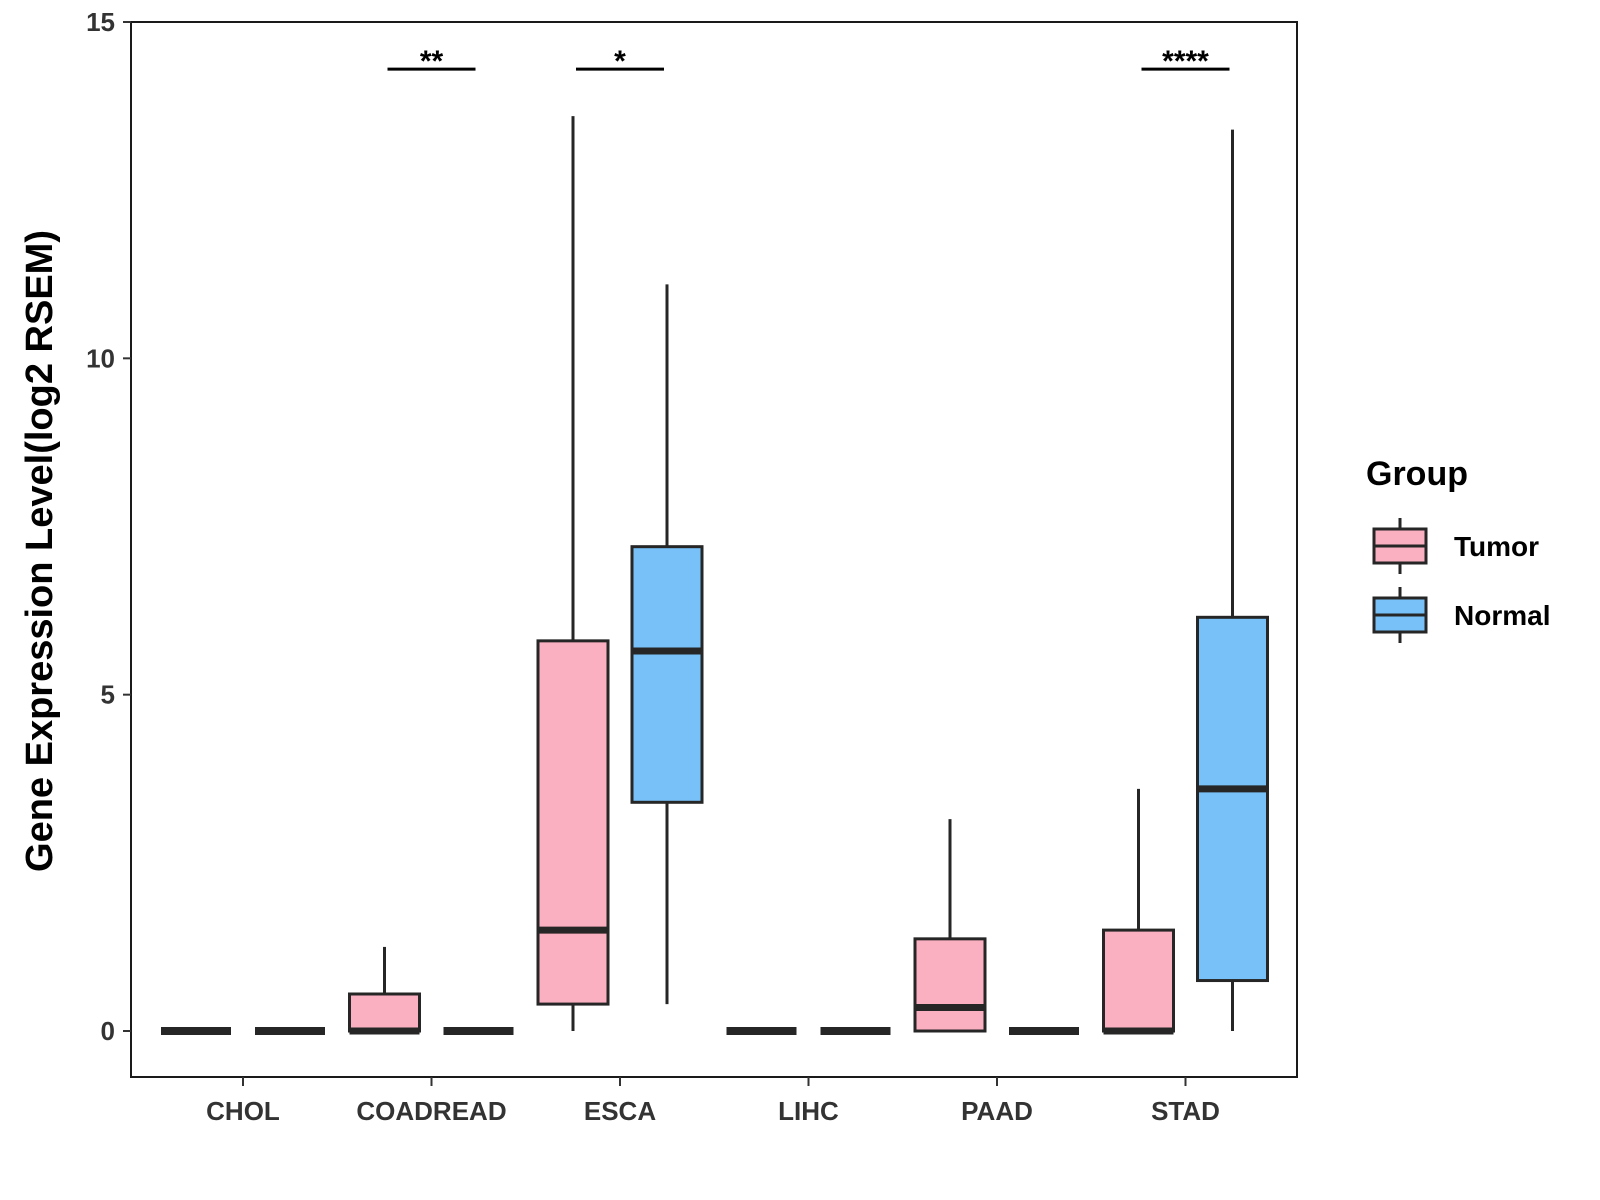 This screenshot has width=1600, height=1200. I want to click on significance-label: ****, so click(1185, 61).